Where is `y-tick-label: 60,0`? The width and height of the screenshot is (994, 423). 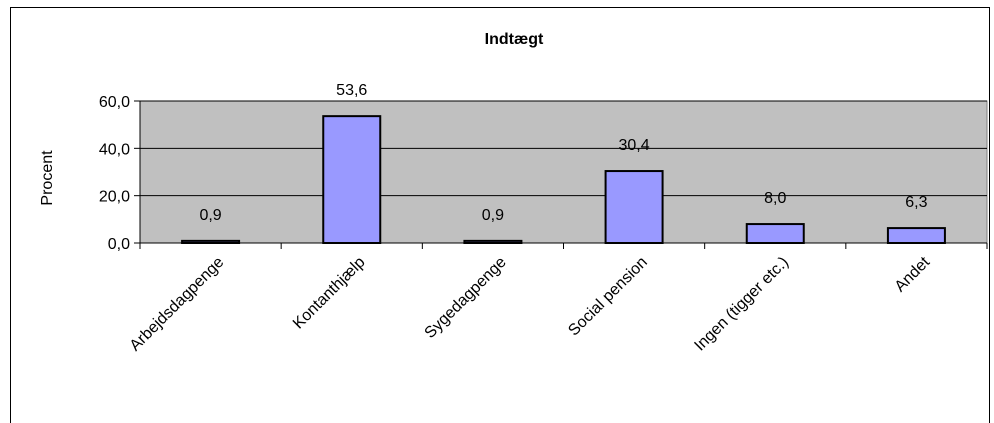 y-tick-label: 60,0 is located at coordinates (114, 102).